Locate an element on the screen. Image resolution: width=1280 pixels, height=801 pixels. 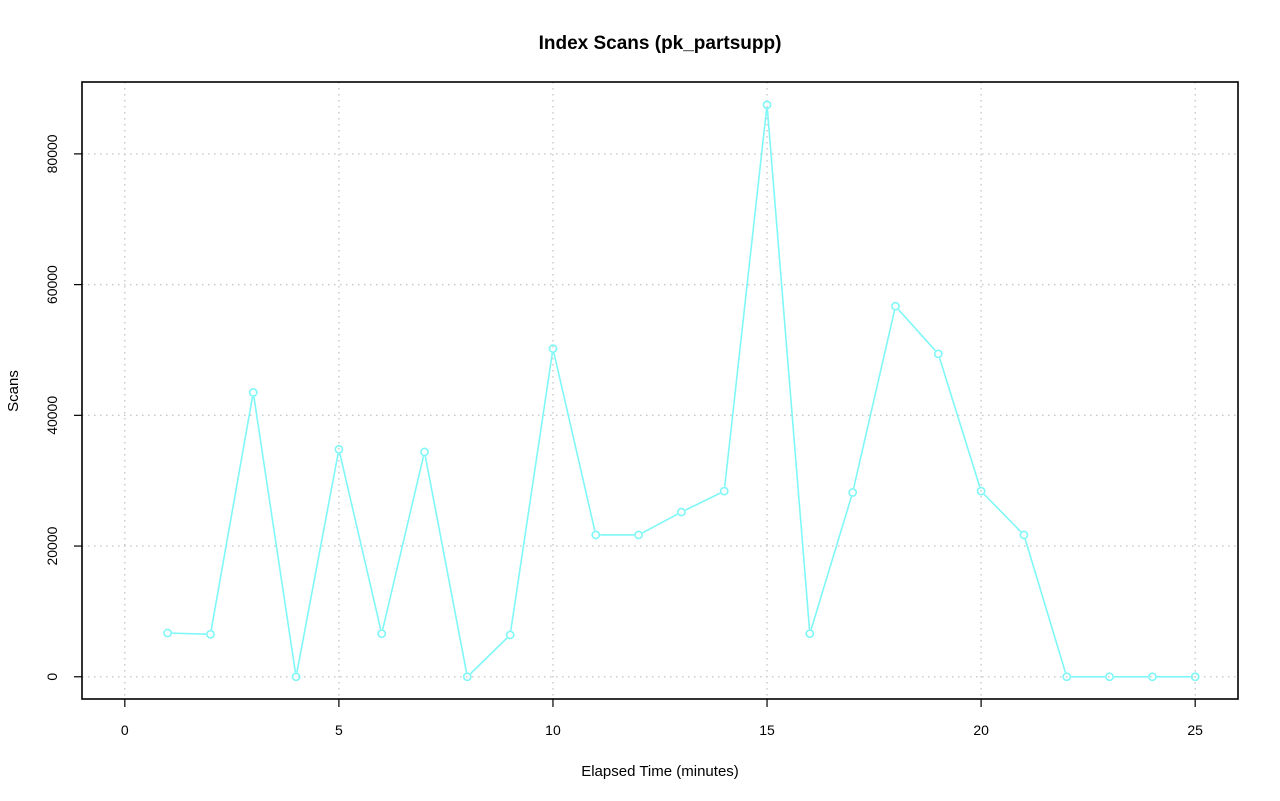
y-tick-label: 80000 is located at coordinates (52, 153).